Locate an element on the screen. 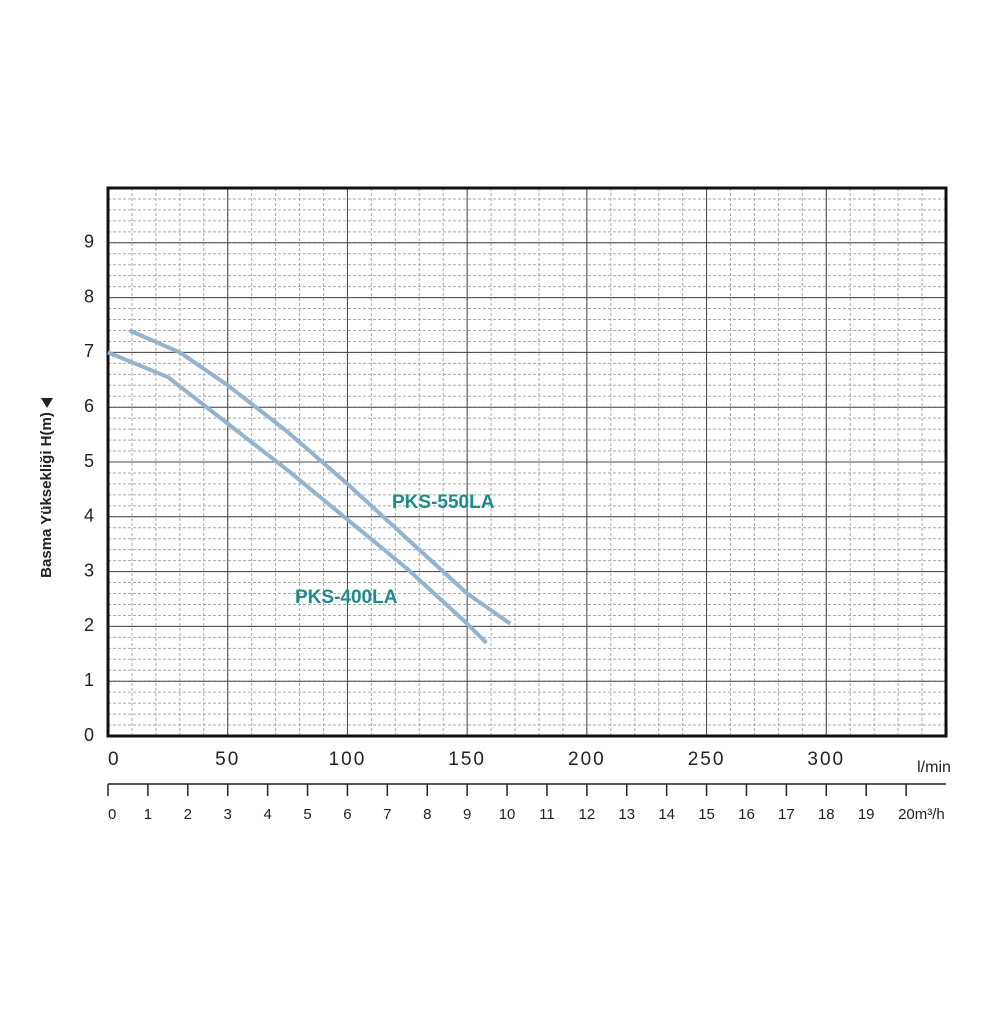 This screenshot has height=1029, width=1000. x2-tick-label: 3 is located at coordinates (228, 814).